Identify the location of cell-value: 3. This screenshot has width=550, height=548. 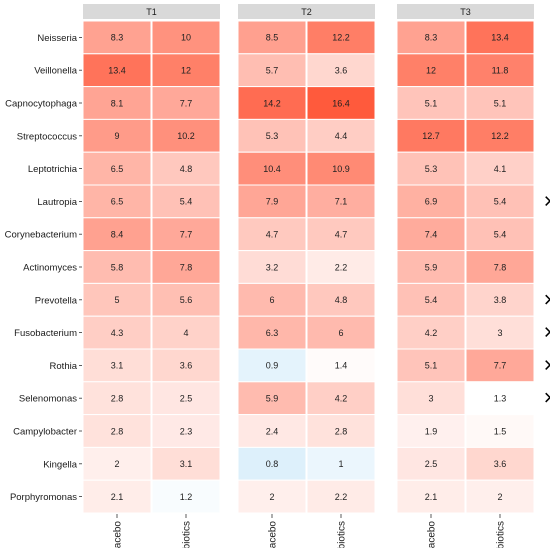
(430, 399).